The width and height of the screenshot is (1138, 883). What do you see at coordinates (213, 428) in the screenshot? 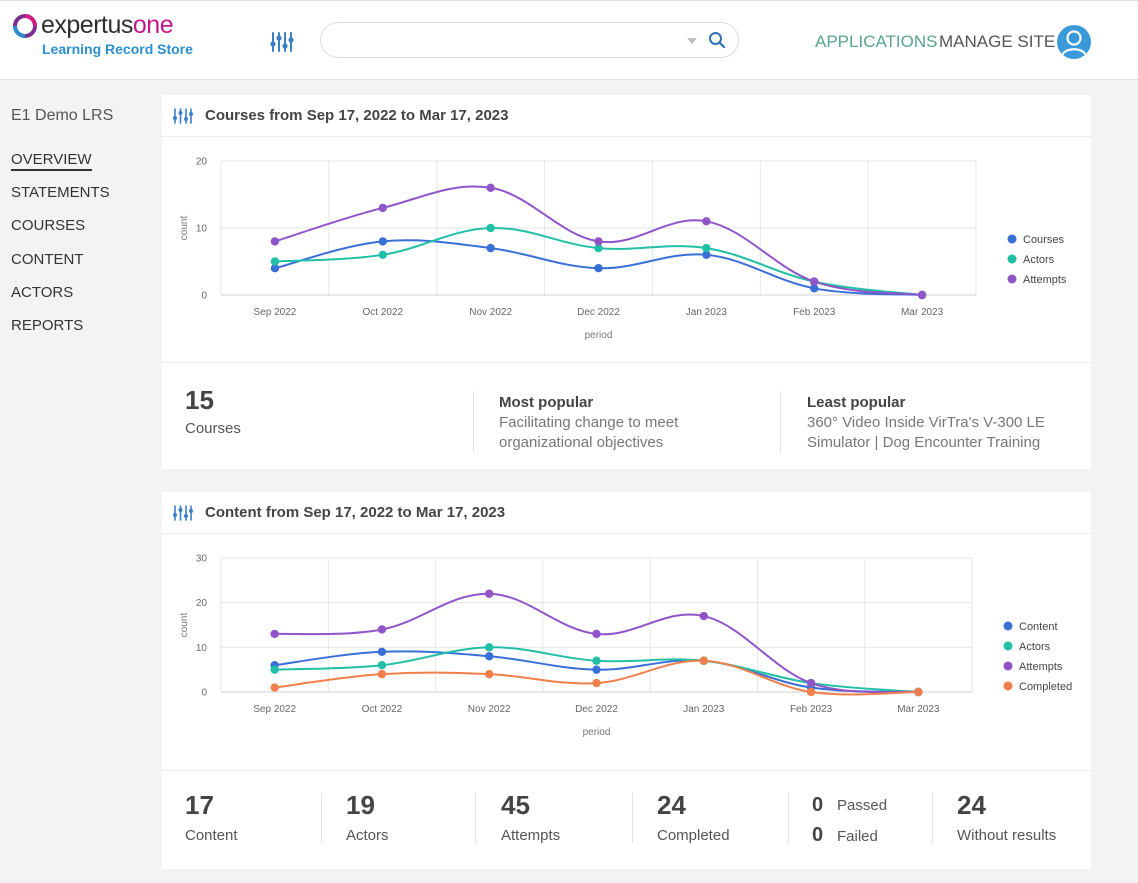
I see `courses-count-label: Courses` at bounding box center [213, 428].